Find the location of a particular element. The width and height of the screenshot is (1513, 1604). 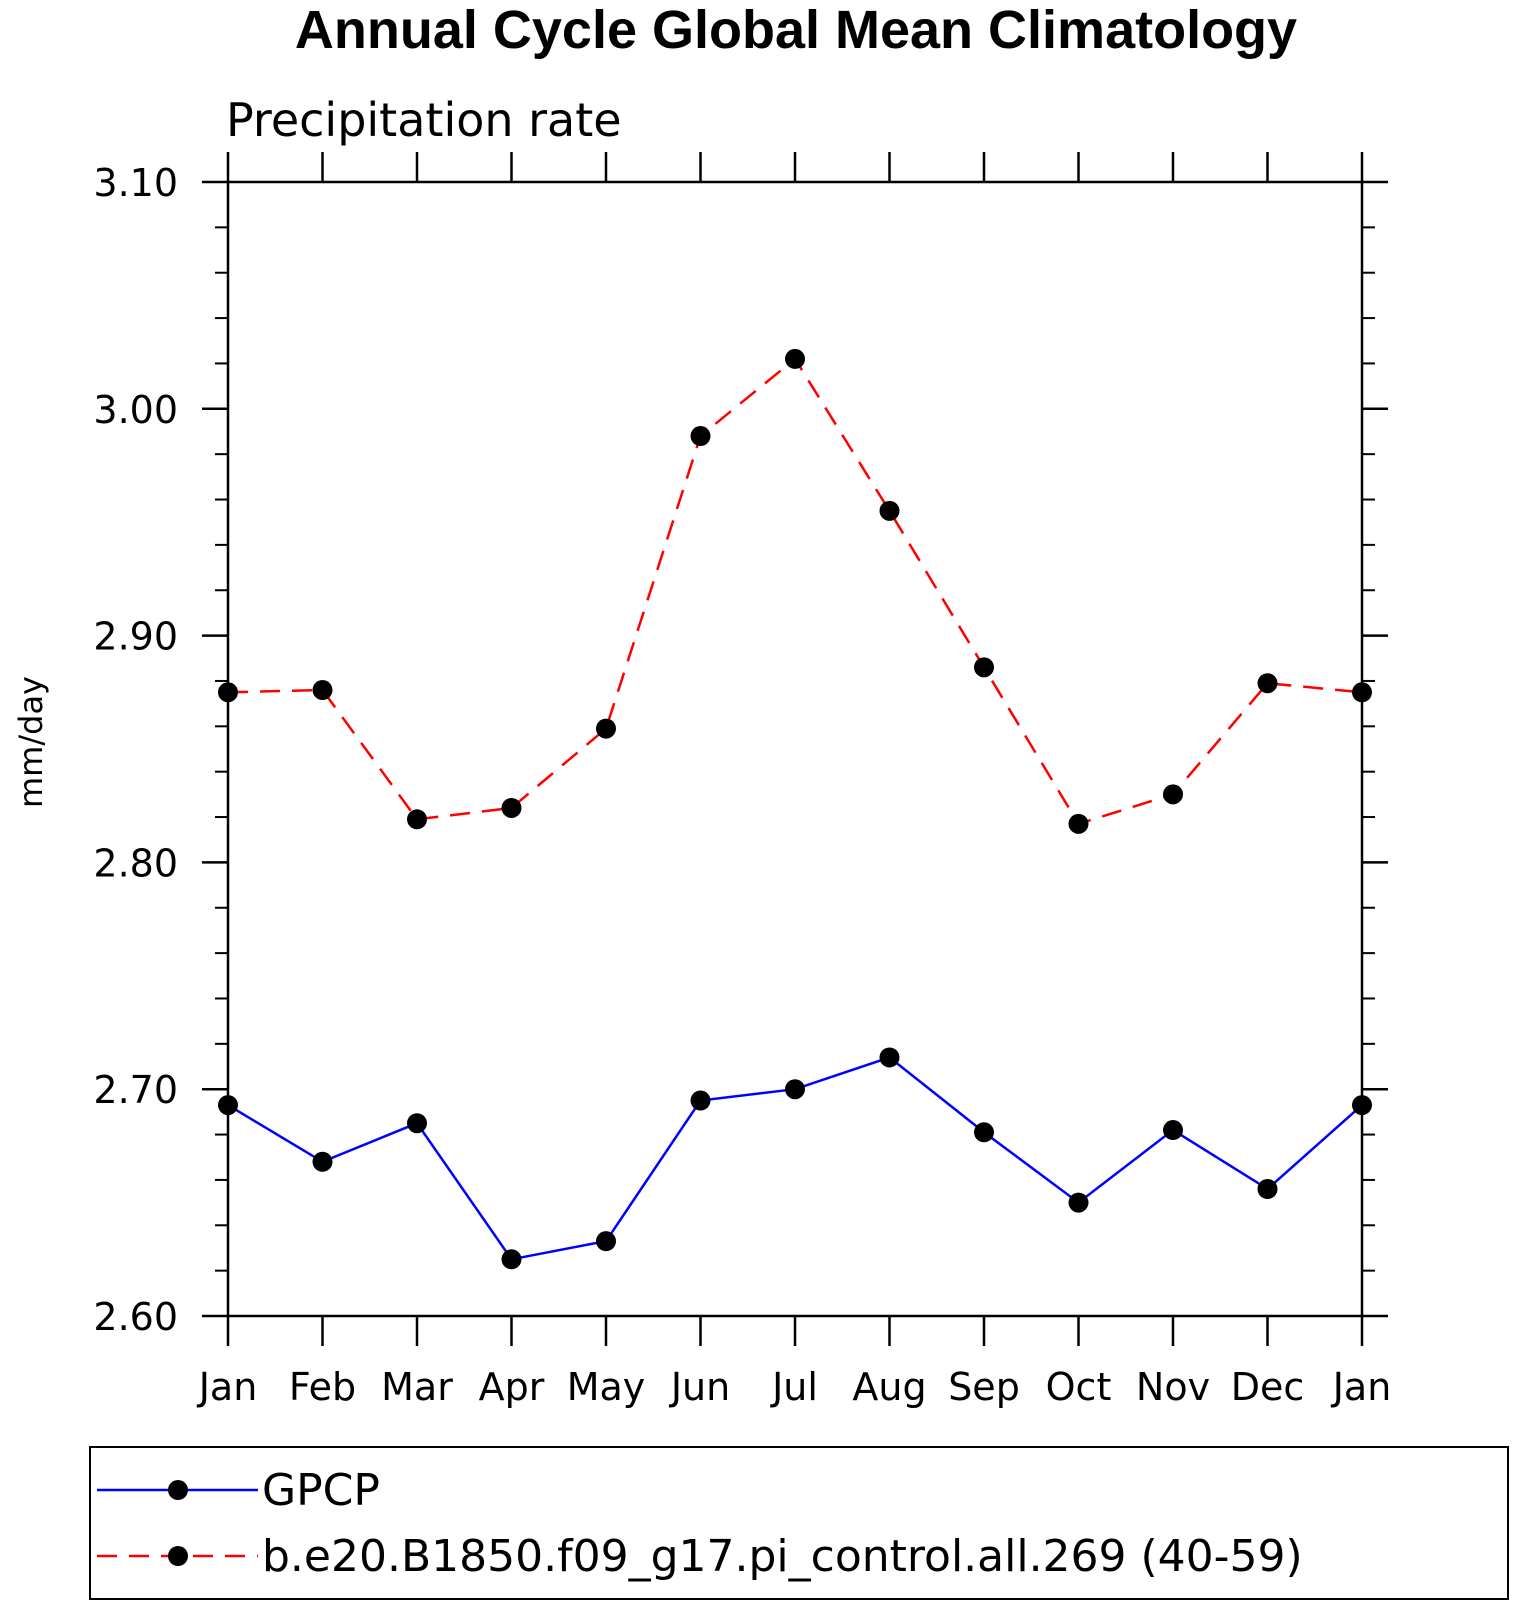

x-tick-label: Jul is located at coordinates (794, 1387).